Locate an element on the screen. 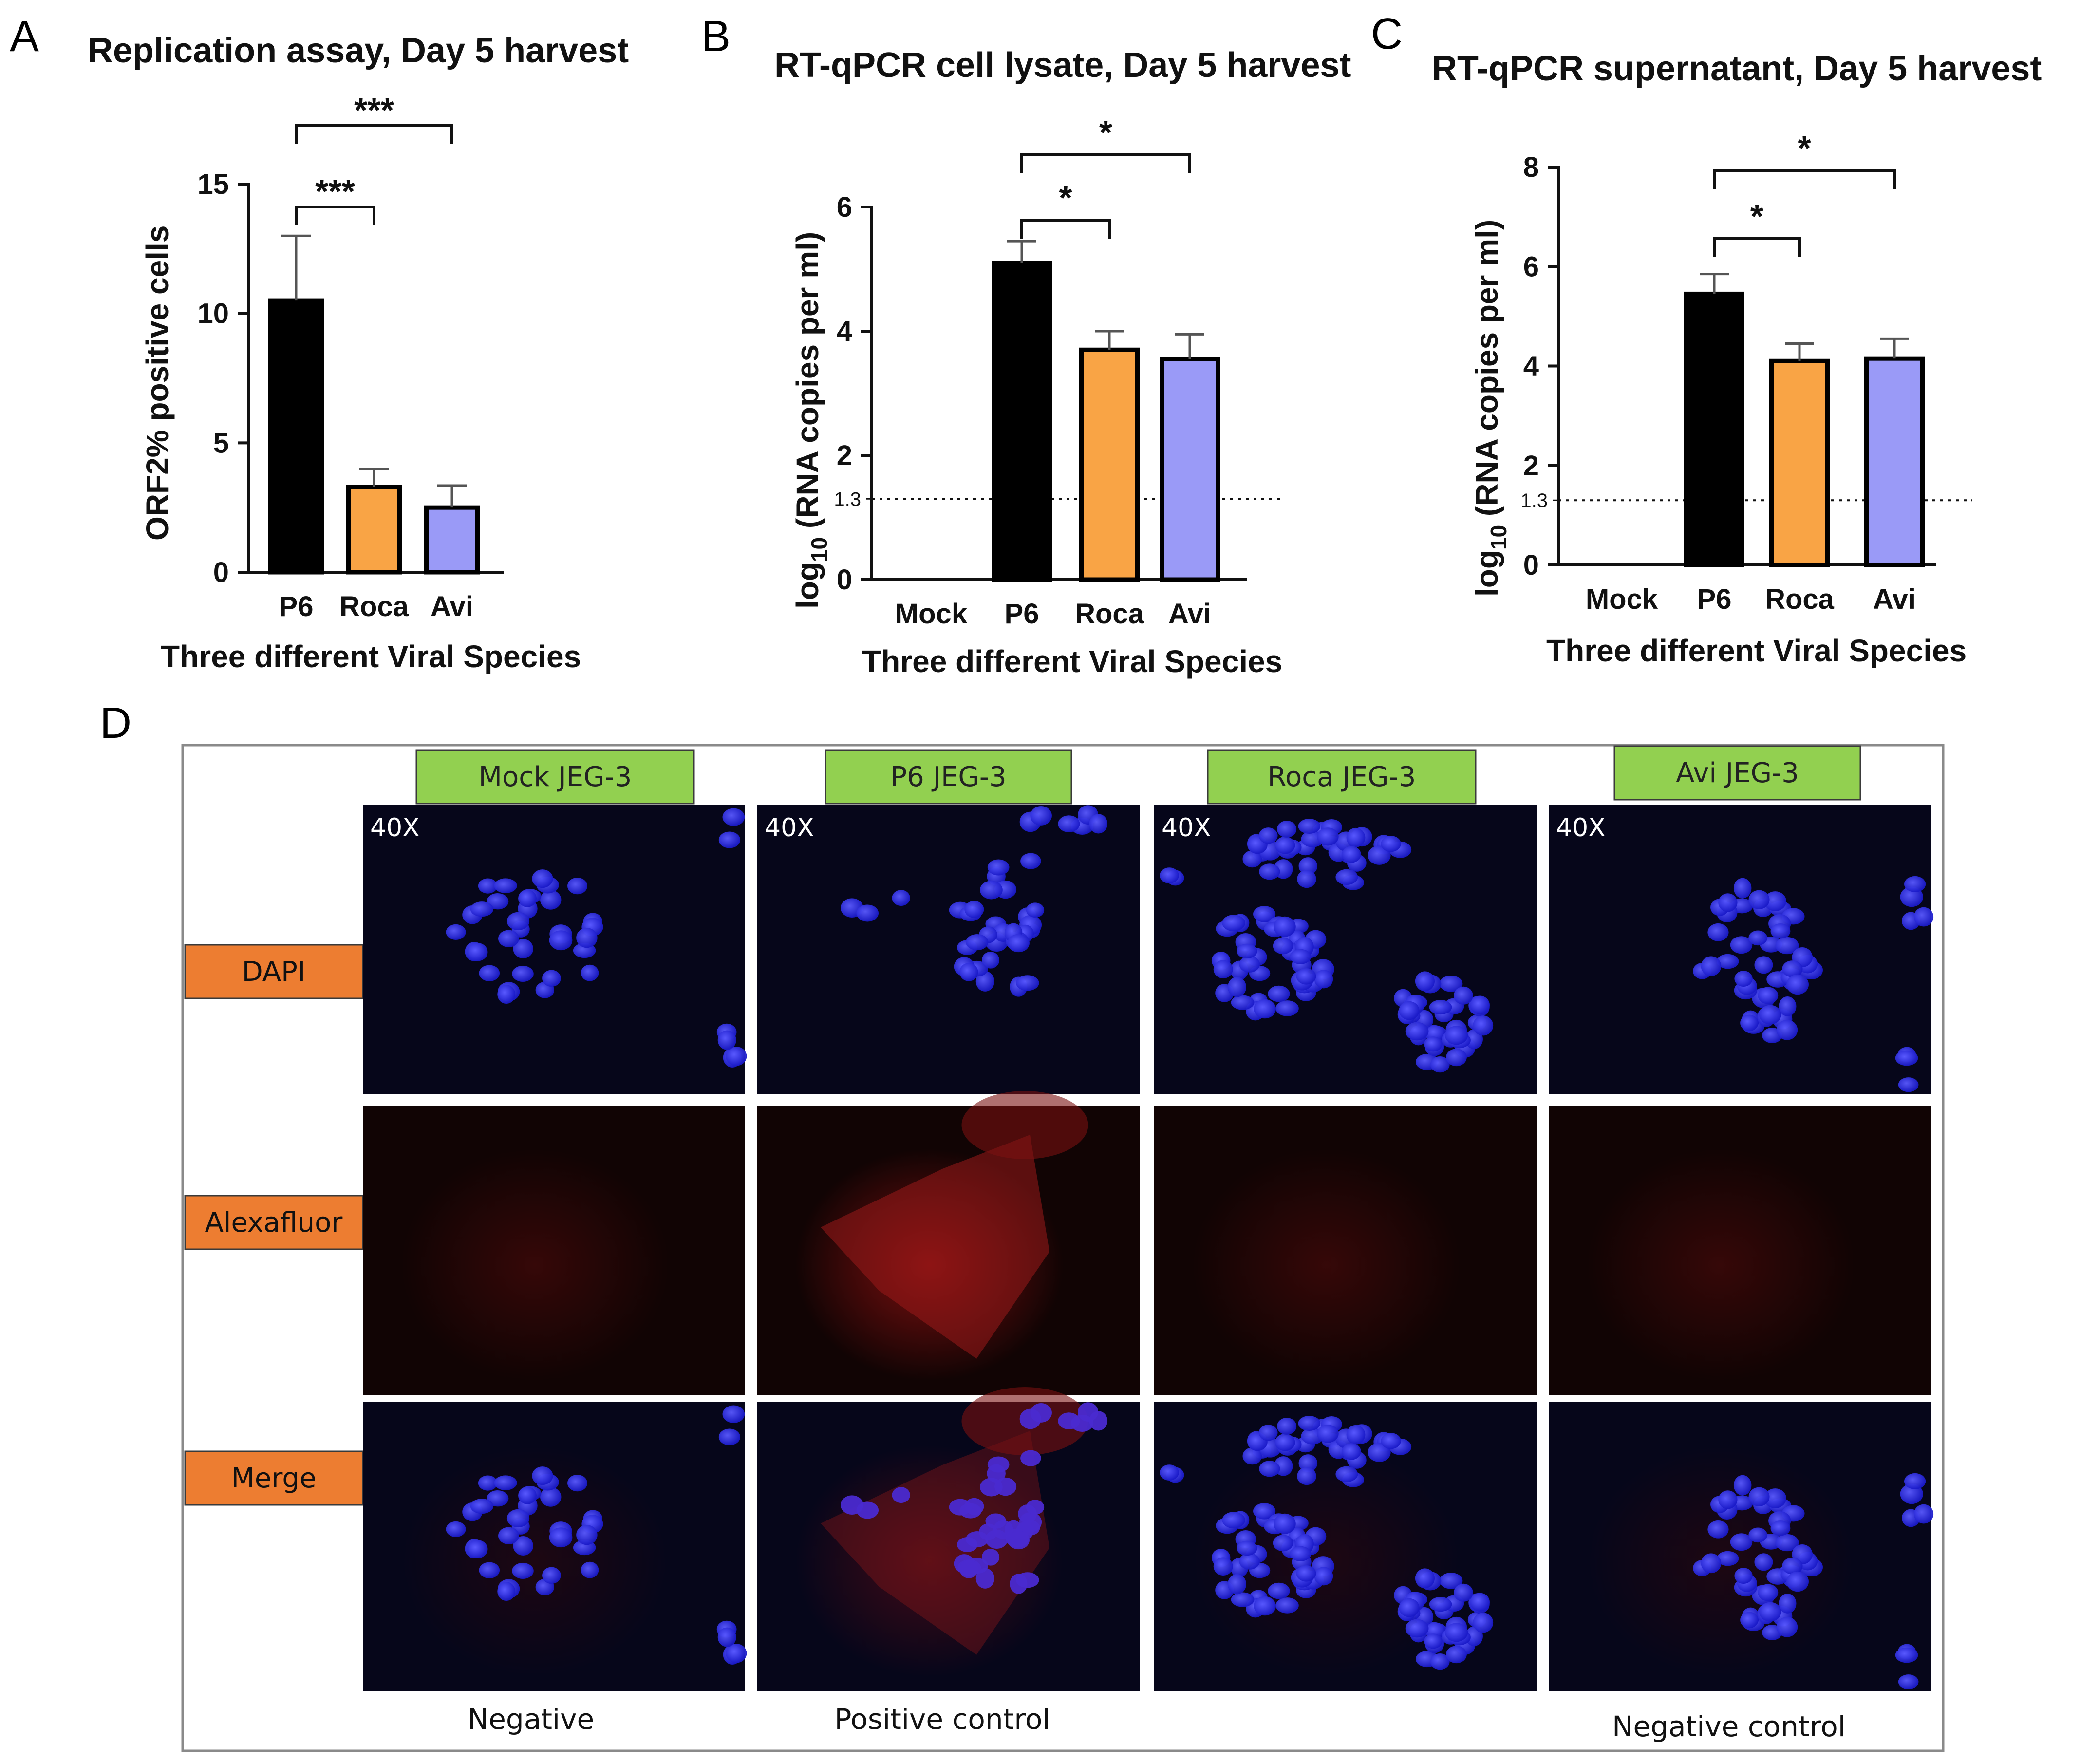 This screenshot has height=1764, width=2099. image-caption: Negative is located at coordinates (531, 1719).